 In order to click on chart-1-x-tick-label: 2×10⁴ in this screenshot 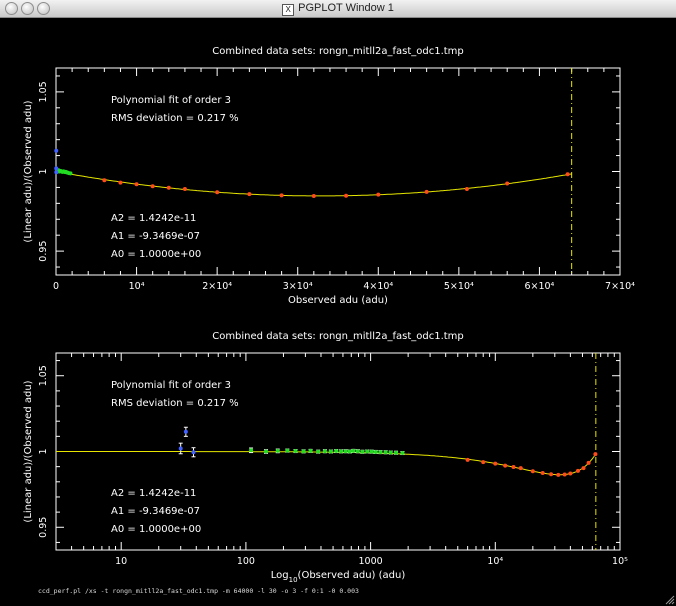, I will do `click(217, 286)`.